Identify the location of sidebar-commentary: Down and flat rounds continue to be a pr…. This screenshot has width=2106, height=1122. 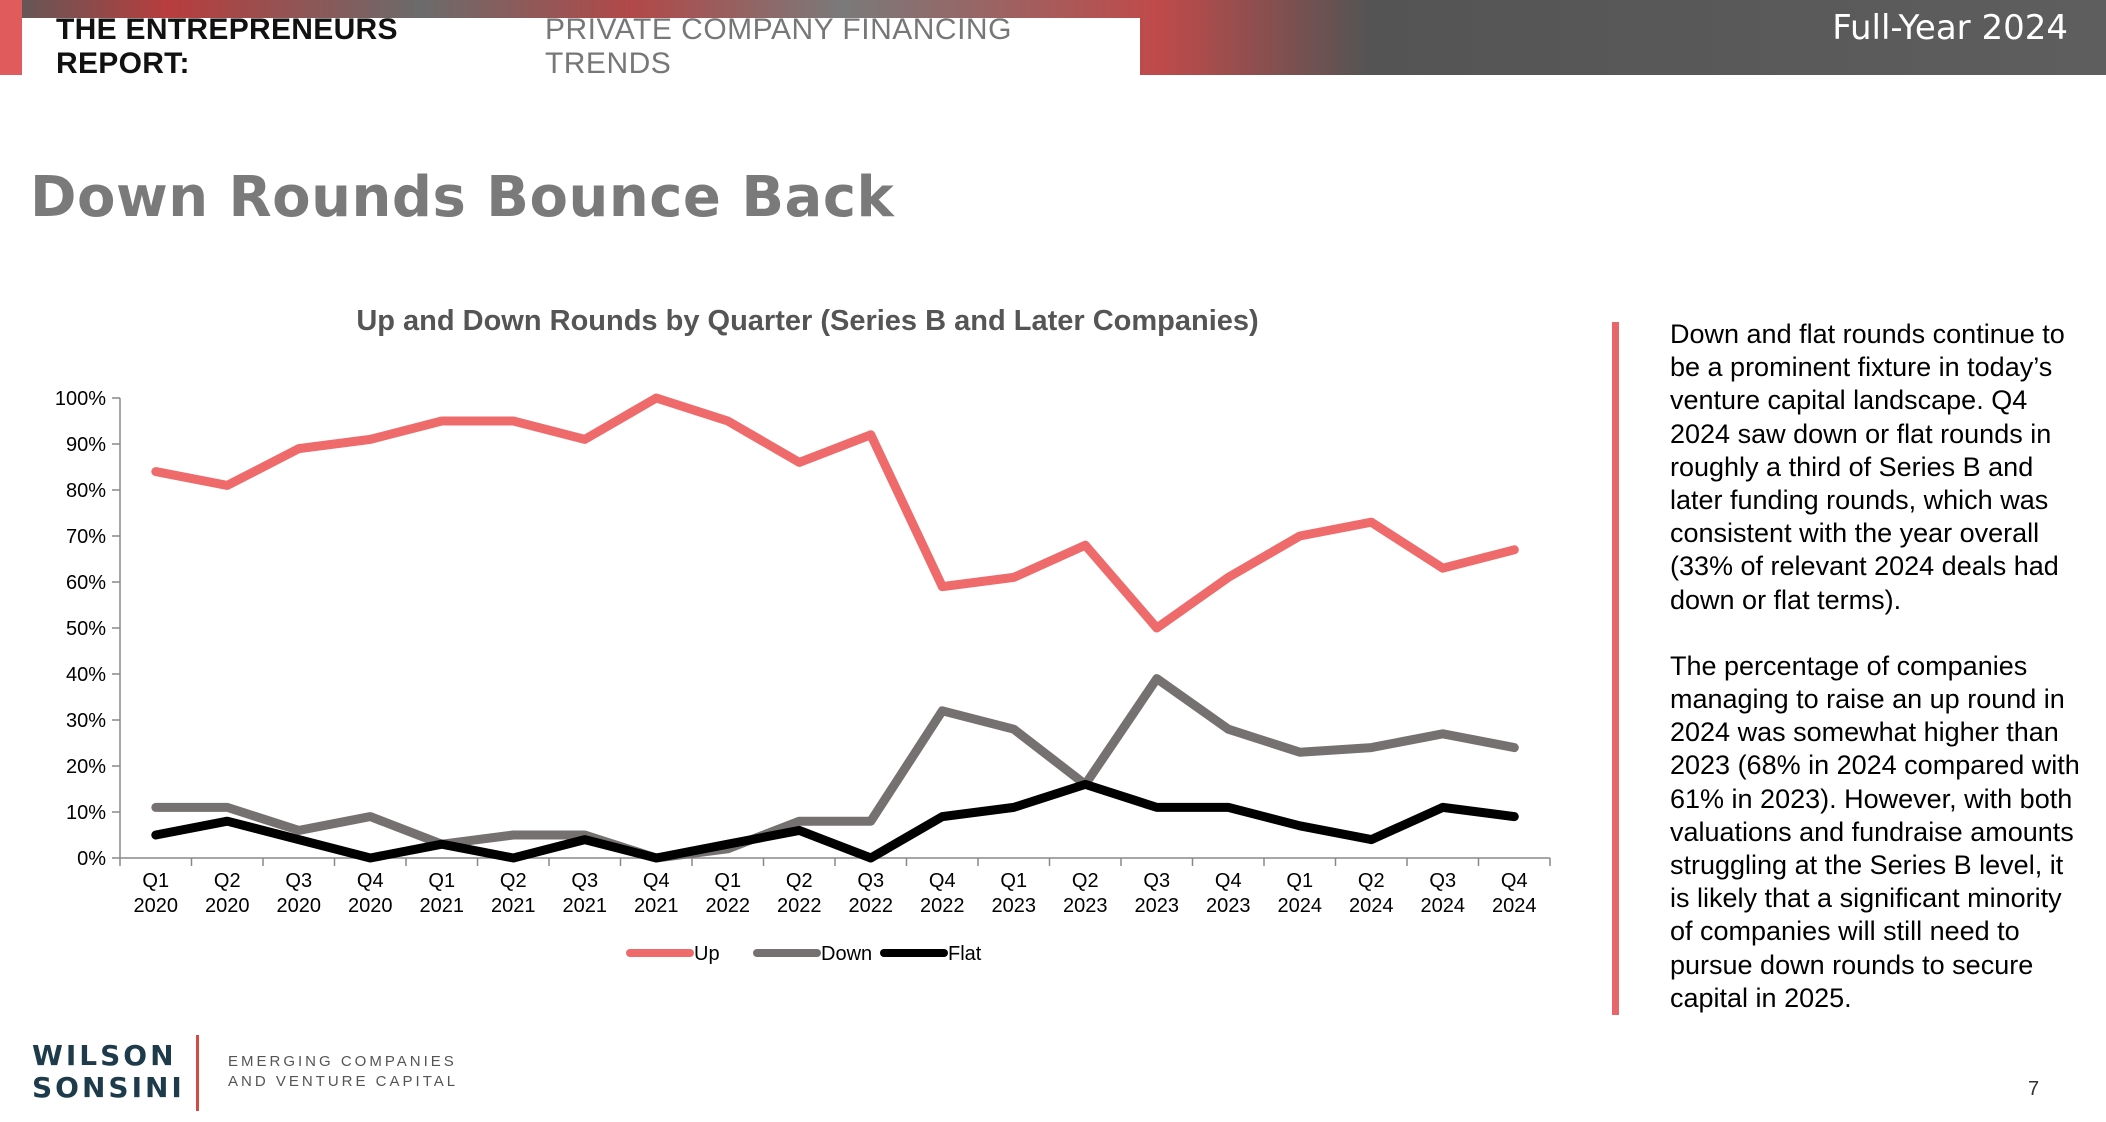
(1880, 683).